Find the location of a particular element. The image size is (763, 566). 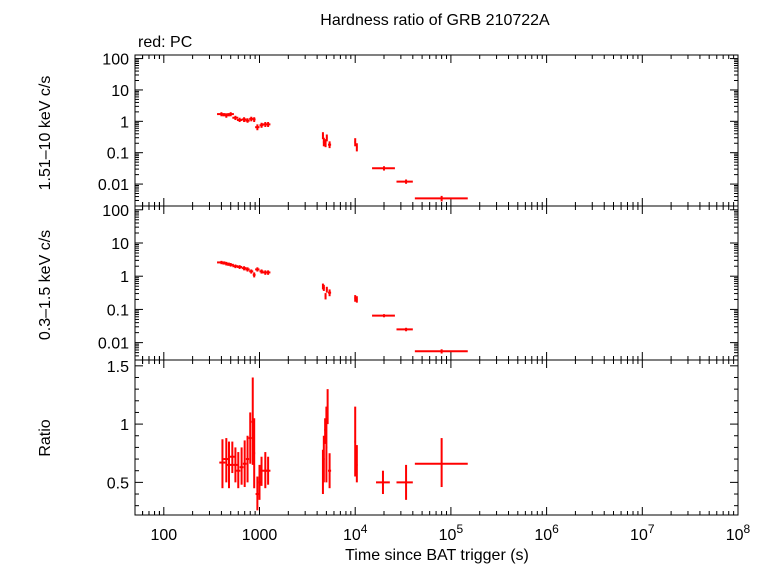

chart-title: Hardness ratio of GRB 210722A is located at coordinates (435, 20).